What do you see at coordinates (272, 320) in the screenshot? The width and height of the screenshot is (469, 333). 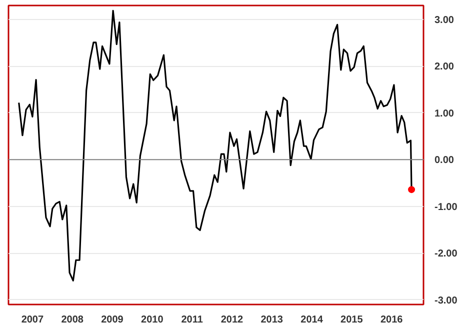 I see `x-tick-label: 2013` at bounding box center [272, 320].